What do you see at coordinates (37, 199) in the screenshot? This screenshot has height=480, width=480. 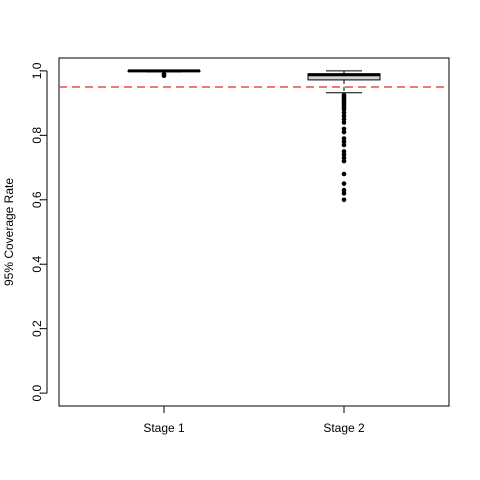 I see `y-tick-label: 0.6` at bounding box center [37, 199].